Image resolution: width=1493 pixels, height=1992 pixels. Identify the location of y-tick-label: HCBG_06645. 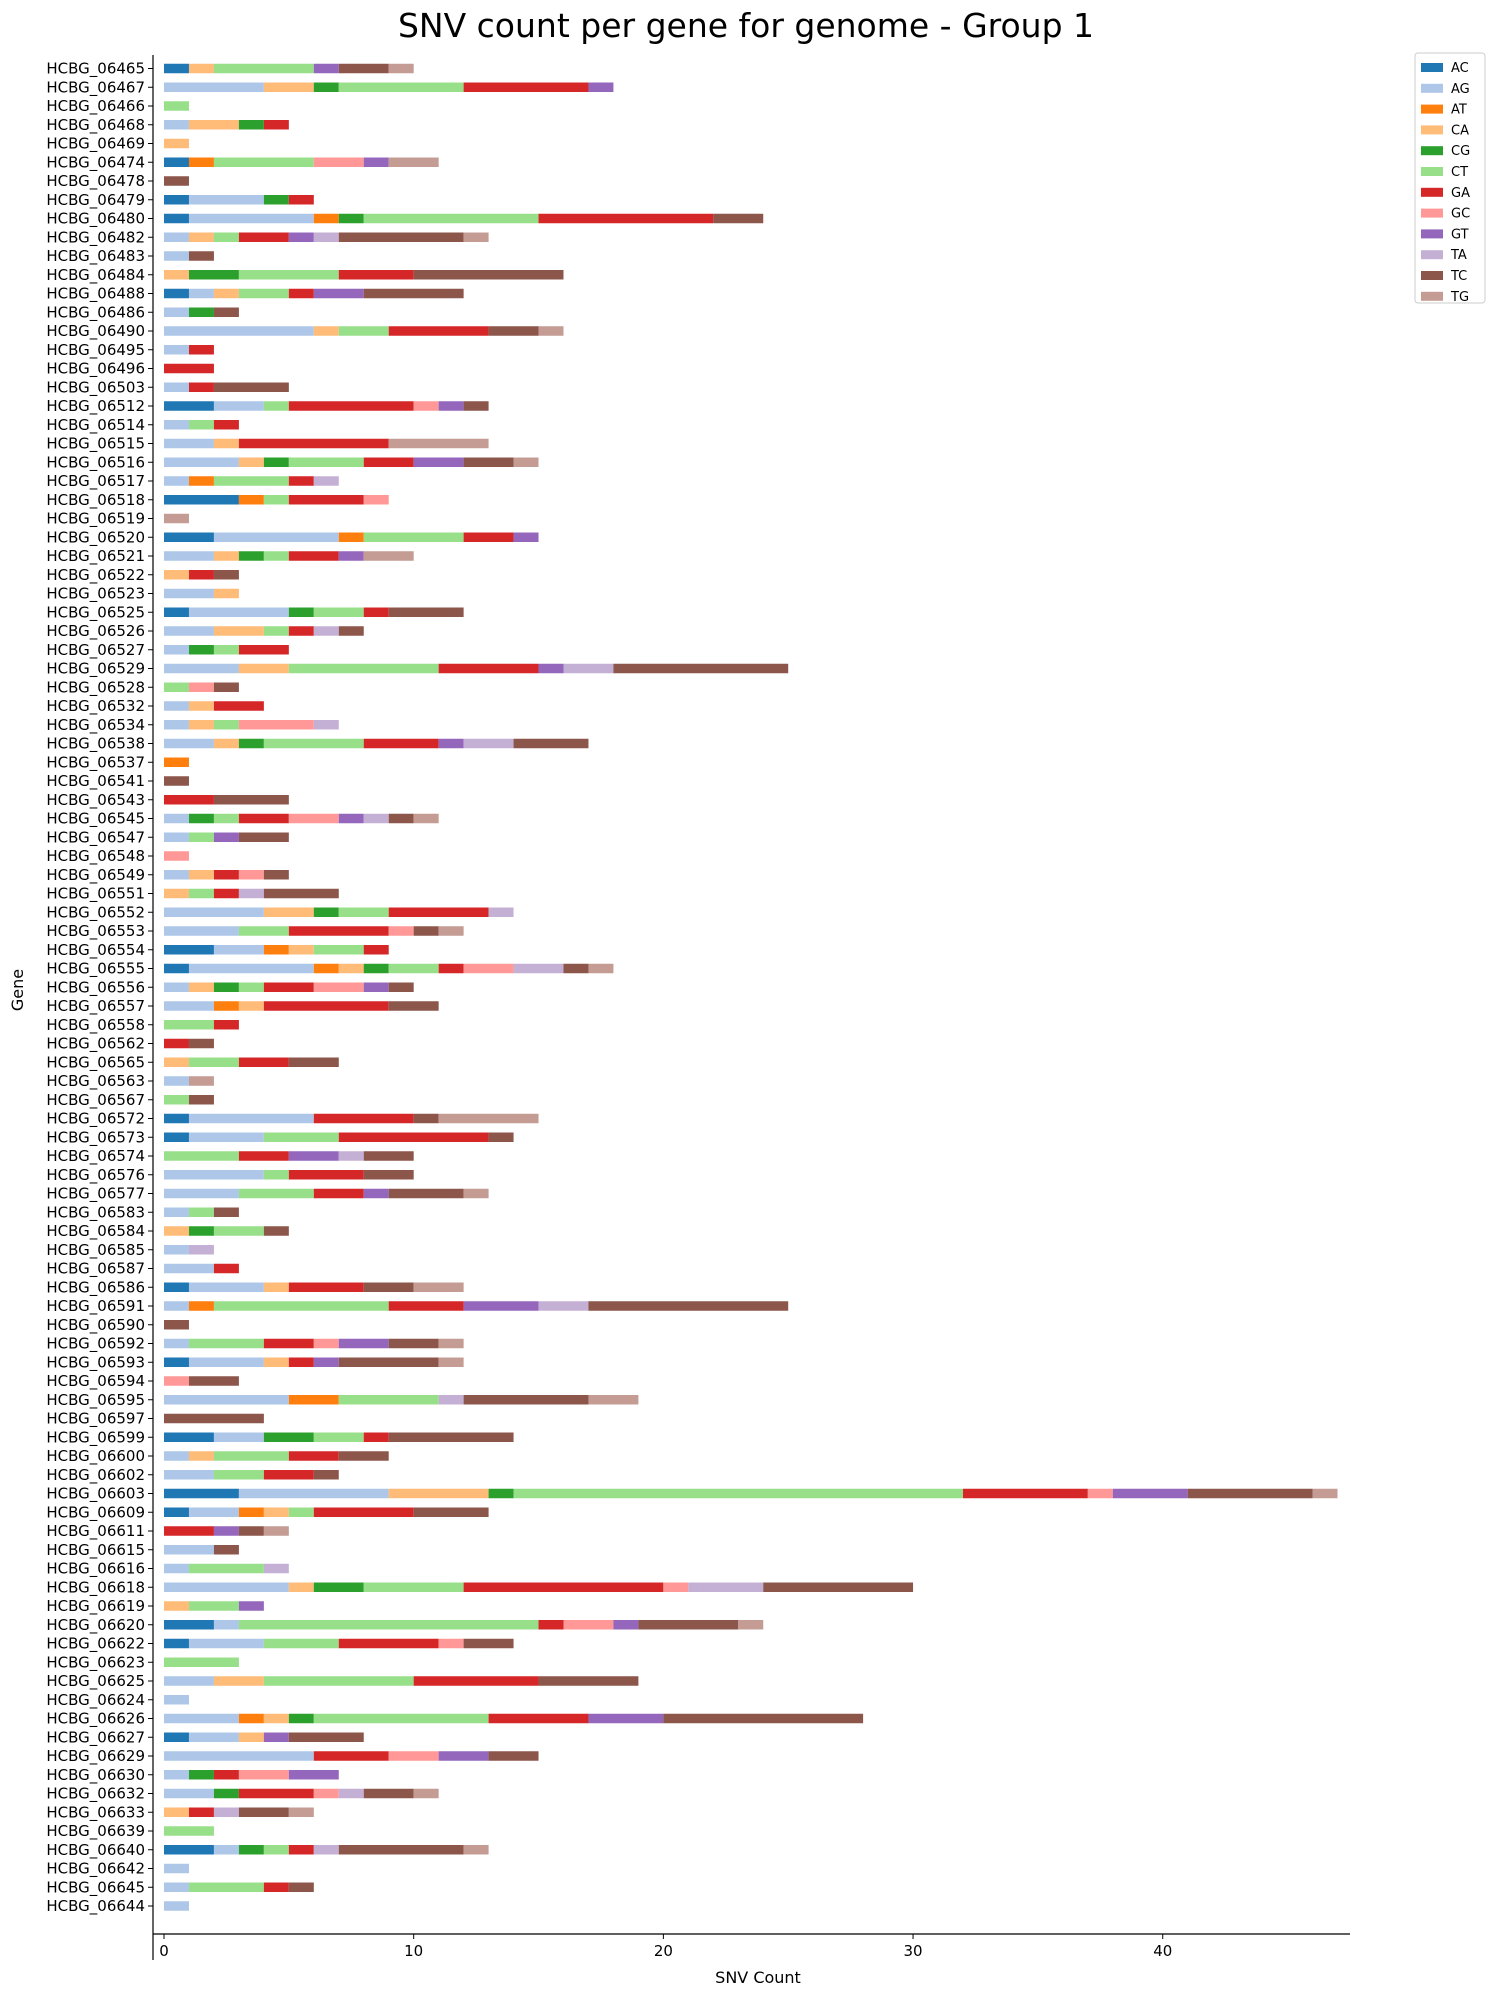
(95, 1887).